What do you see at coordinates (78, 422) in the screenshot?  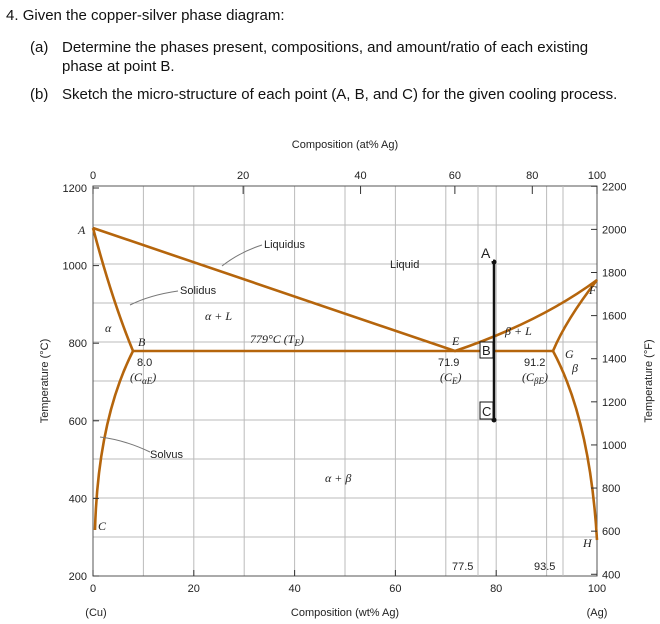 I see `y-tick-label: 600` at bounding box center [78, 422].